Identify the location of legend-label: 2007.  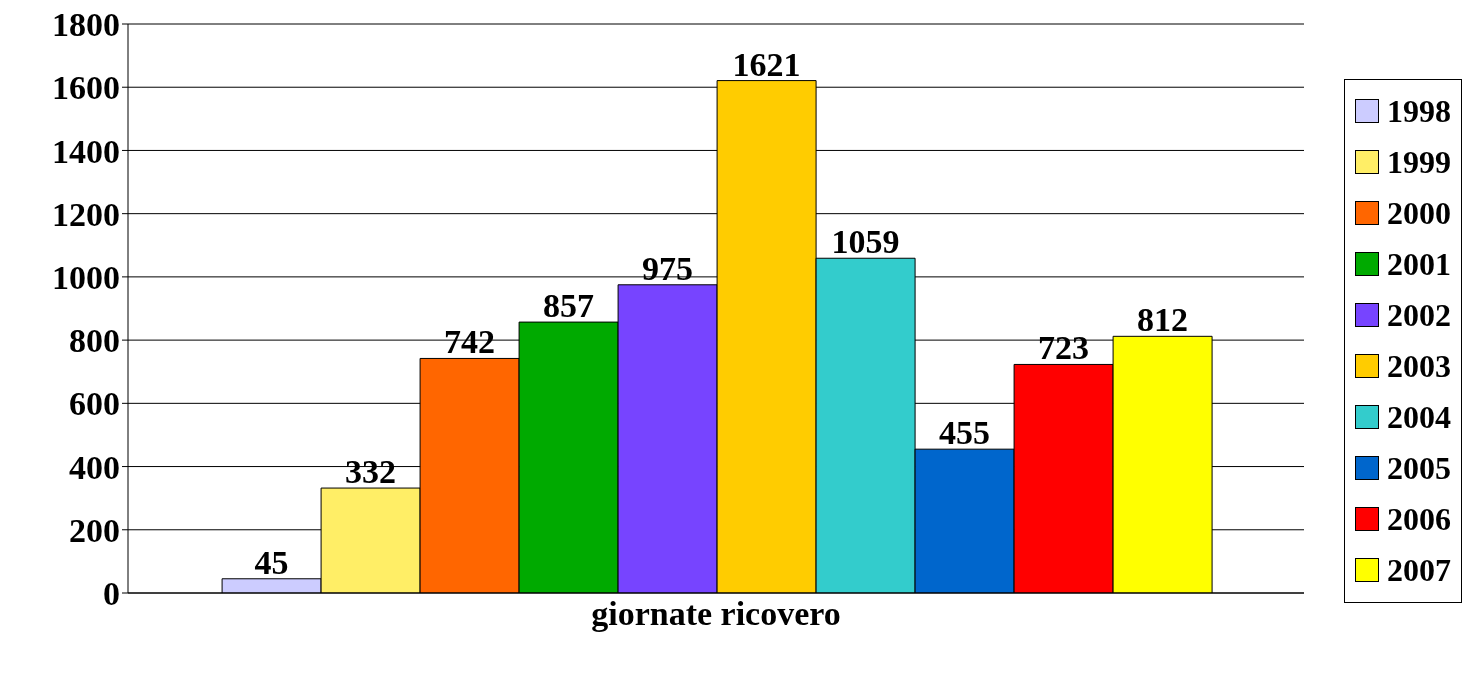
(1419, 570).